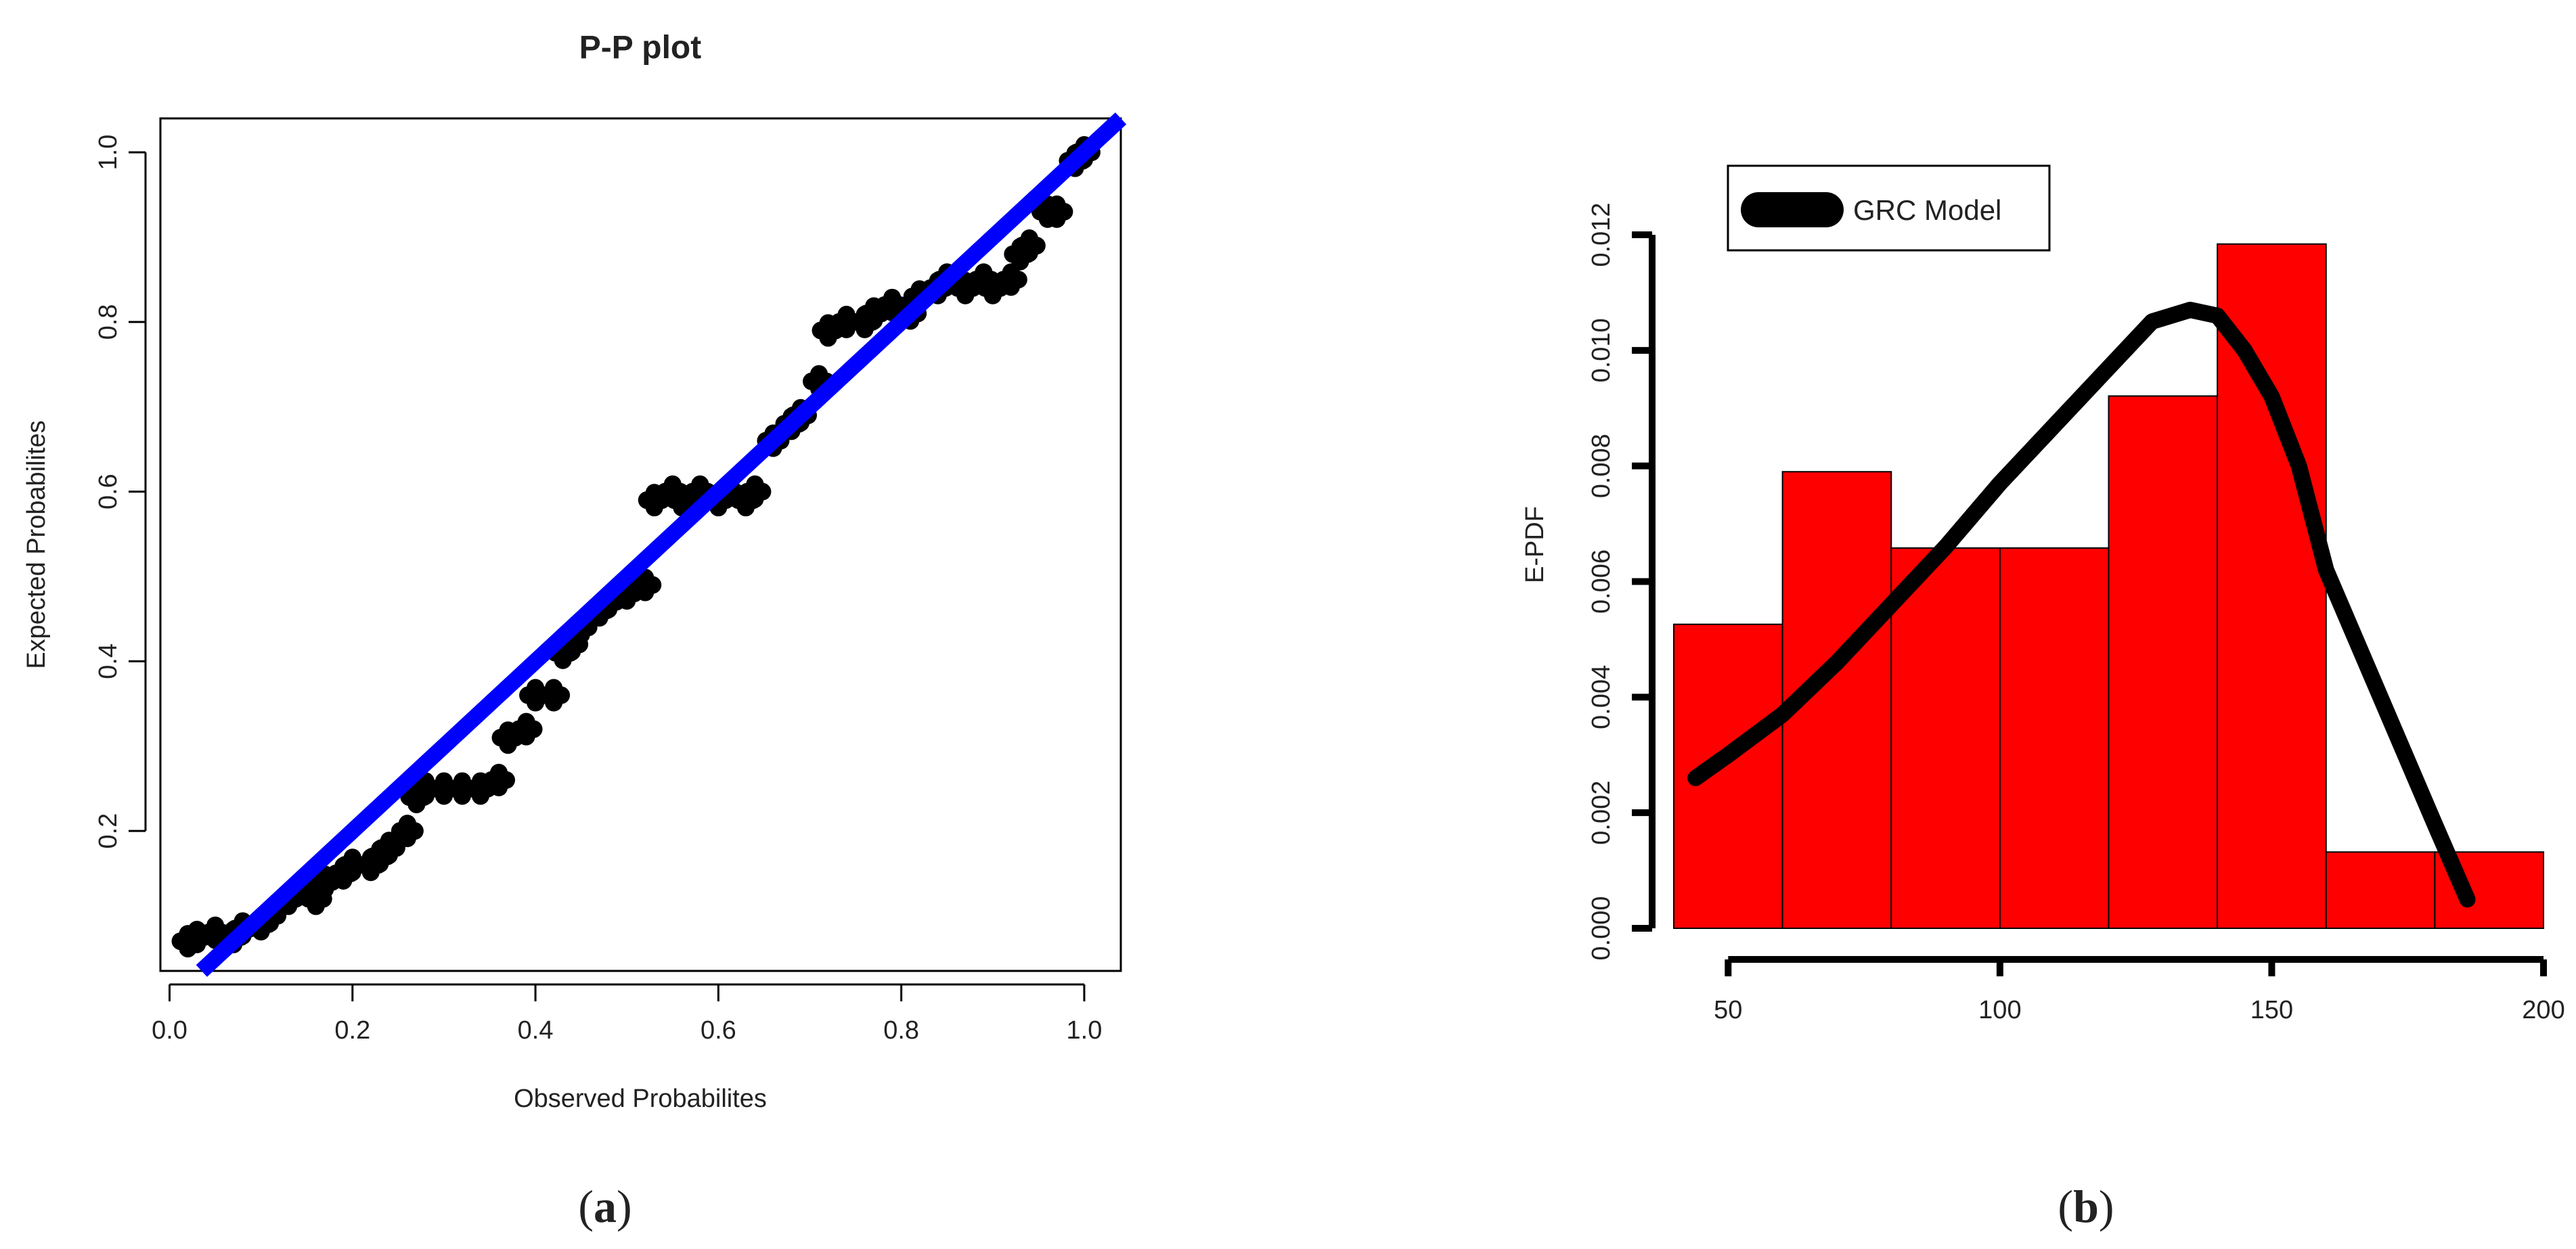 This screenshot has width=2576, height=1249. What do you see at coordinates (1621, 581) in the screenshot?
I see `histogram-y-axis: 0.000 0.002 0.004 0.006 0.008 0.010 0.012` at bounding box center [1621, 581].